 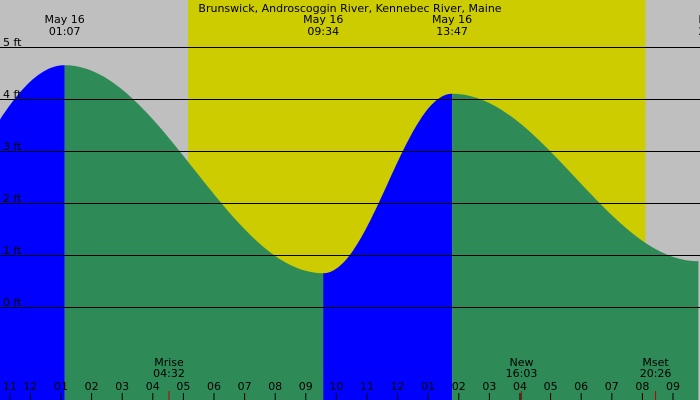 What do you see at coordinates (699, 19) in the screenshot?
I see `extreme-date-label: May` at bounding box center [699, 19].